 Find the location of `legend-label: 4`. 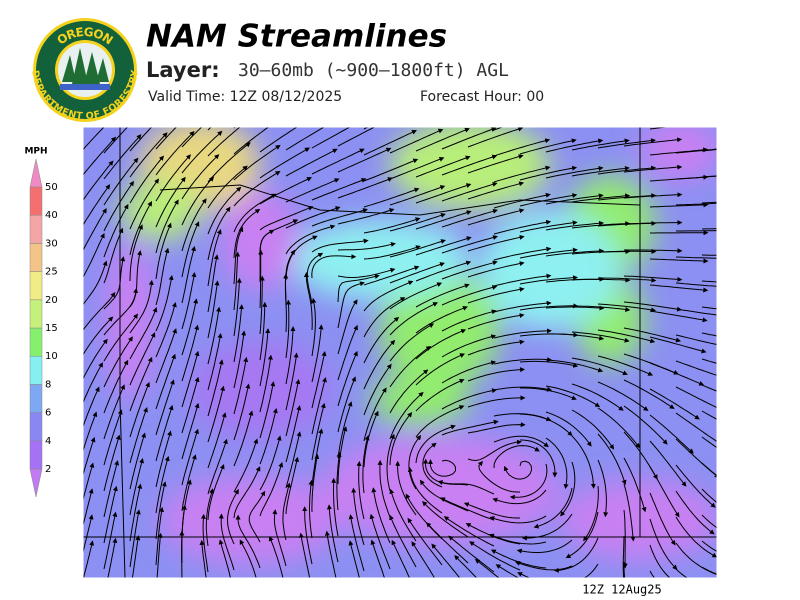

legend-label: 4 is located at coordinates (48, 441).